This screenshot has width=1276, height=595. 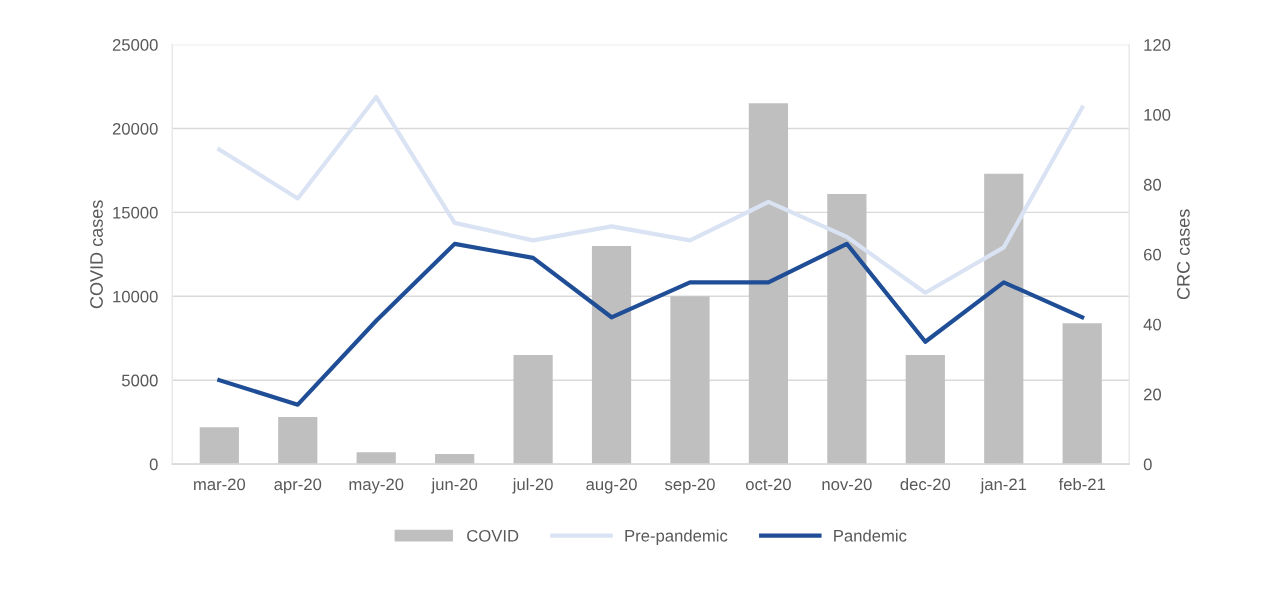 What do you see at coordinates (768, 484) in the screenshot?
I see `x-tick-label: oct-20` at bounding box center [768, 484].